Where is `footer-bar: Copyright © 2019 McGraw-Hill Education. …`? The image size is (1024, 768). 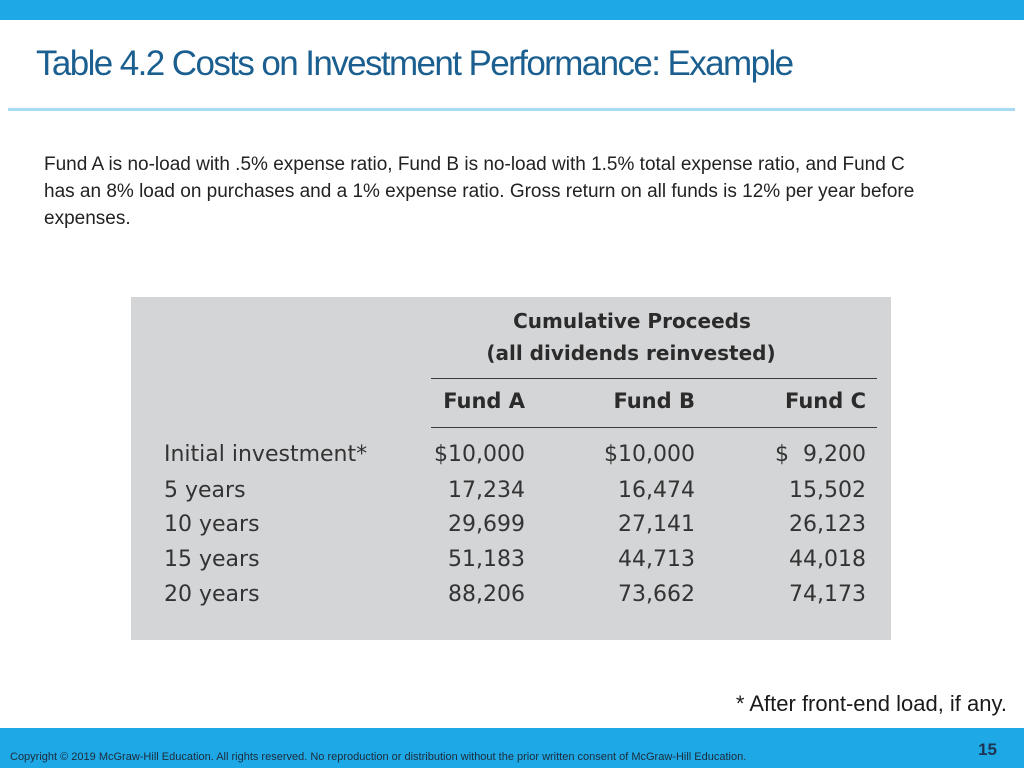 footer-bar: Copyright © 2019 McGraw-Hill Education. … is located at coordinates (512, 748).